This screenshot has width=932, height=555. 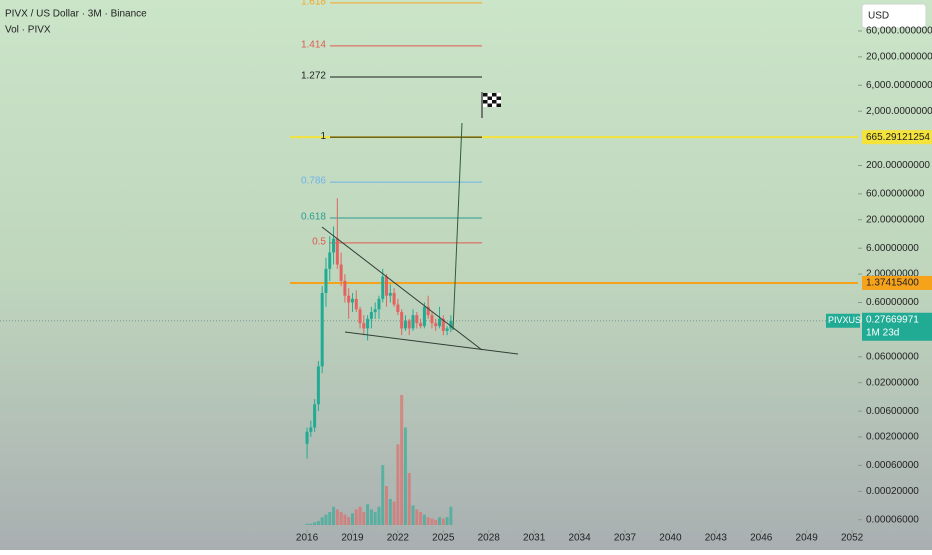 I want to click on y-tick-label: 0.00200000, so click(x=892, y=437).